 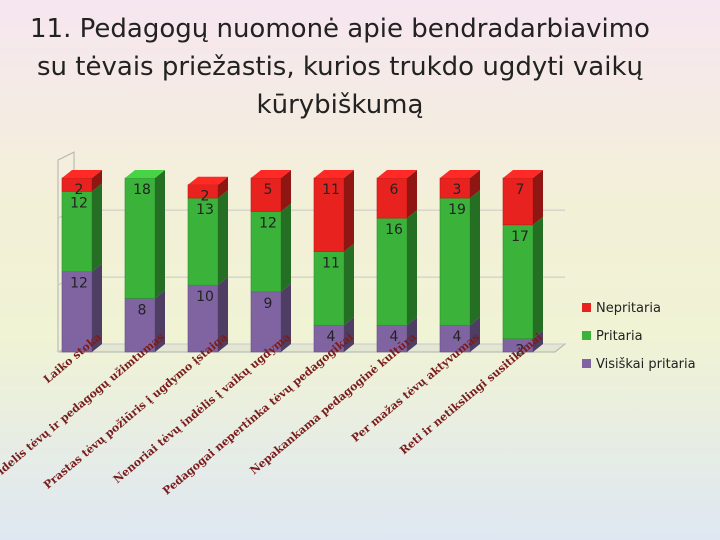 What do you see at coordinates (457, 210) in the screenshot?
I see `data-label: 19` at bounding box center [457, 210].